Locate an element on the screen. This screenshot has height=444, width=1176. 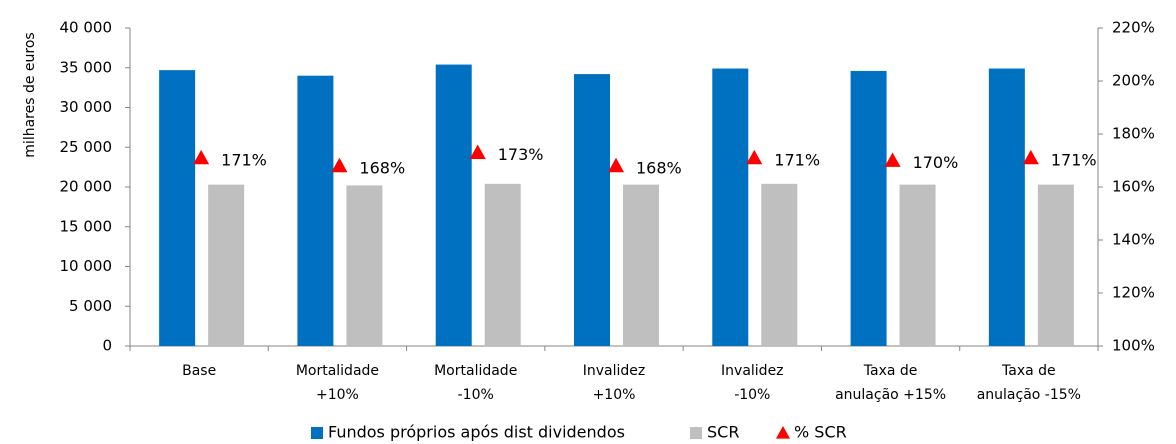
y2-tick-label: 180% is located at coordinates (1133, 134).